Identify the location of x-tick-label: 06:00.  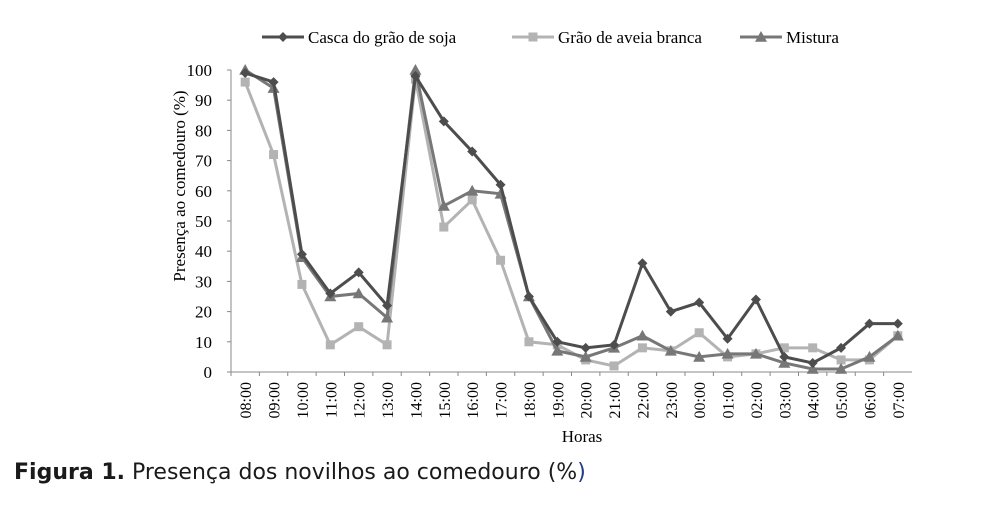
(870, 400).